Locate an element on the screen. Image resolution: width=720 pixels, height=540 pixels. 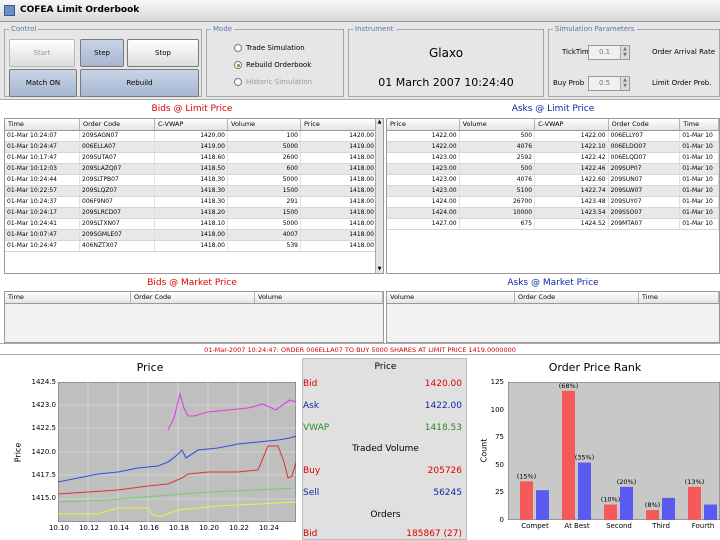
table-row: 1427.00 675 1424.52 209MTA07 01-Mar 10 is located at coordinates (553, 224).